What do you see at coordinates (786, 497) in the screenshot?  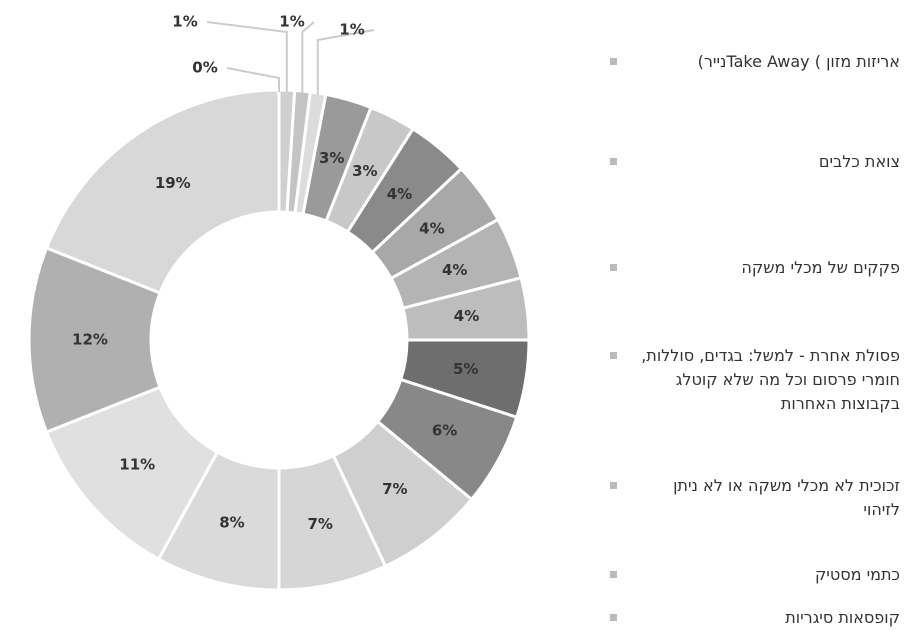 I see `legend-label: זכוכית לא מכלי משקה או לא ניתן לזיהוי` at bounding box center [786, 497].